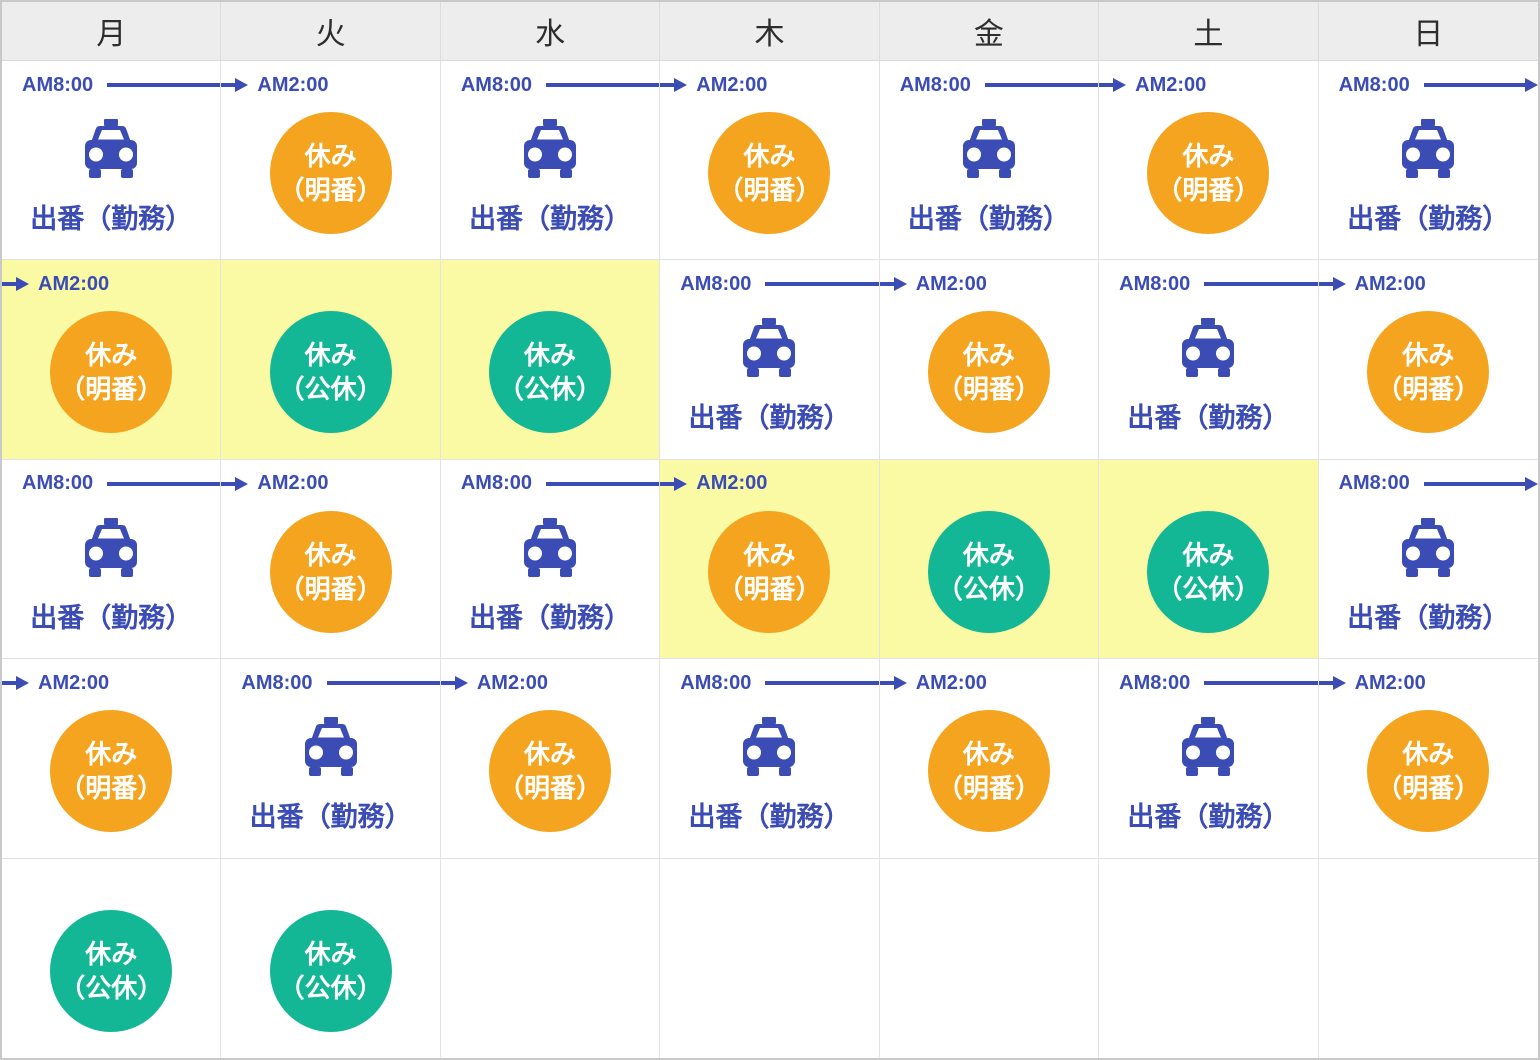 The image size is (1540, 1060). What do you see at coordinates (551, 31) in the screenshot?
I see `weekday-header-wed: 水` at bounding box center [551, 31].